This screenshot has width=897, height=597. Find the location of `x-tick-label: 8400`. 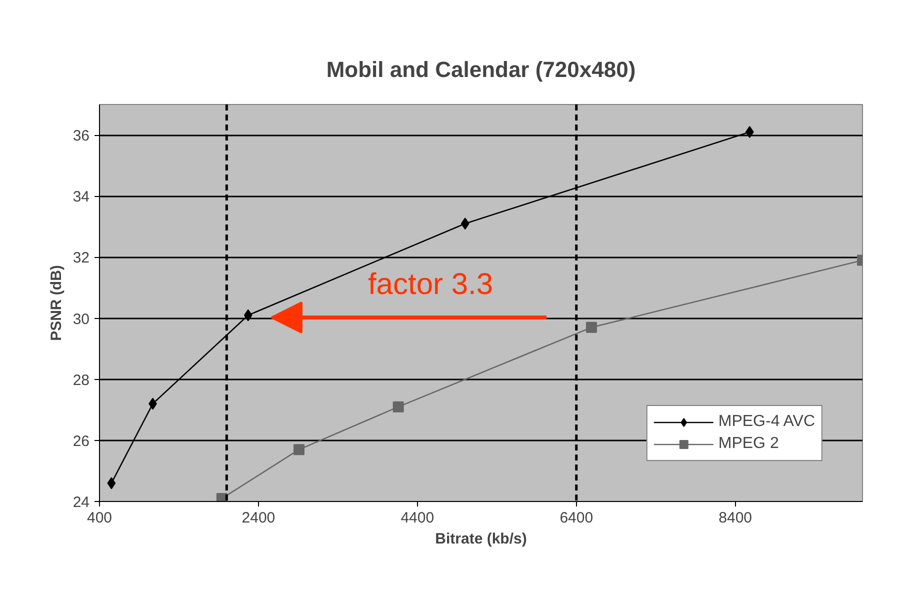

x-tick-label: 8400 is located at coordinates (735, 518).